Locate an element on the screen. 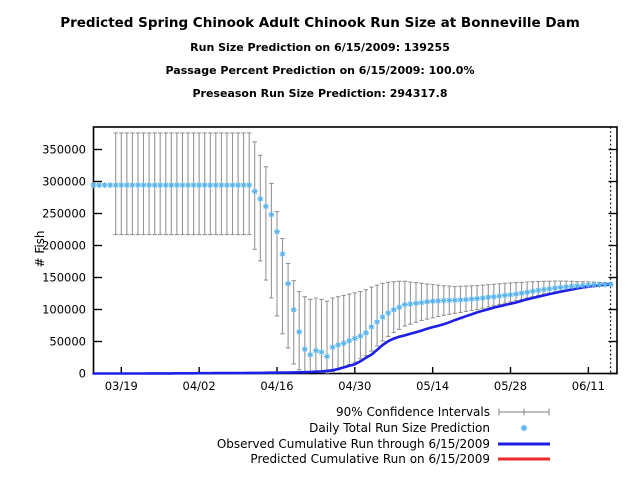 The image size is (640, 480). run-size-prediction-subtitle: Run Size Prediction on 6/15/2009: 139255 is located at coordinates (320, 47).